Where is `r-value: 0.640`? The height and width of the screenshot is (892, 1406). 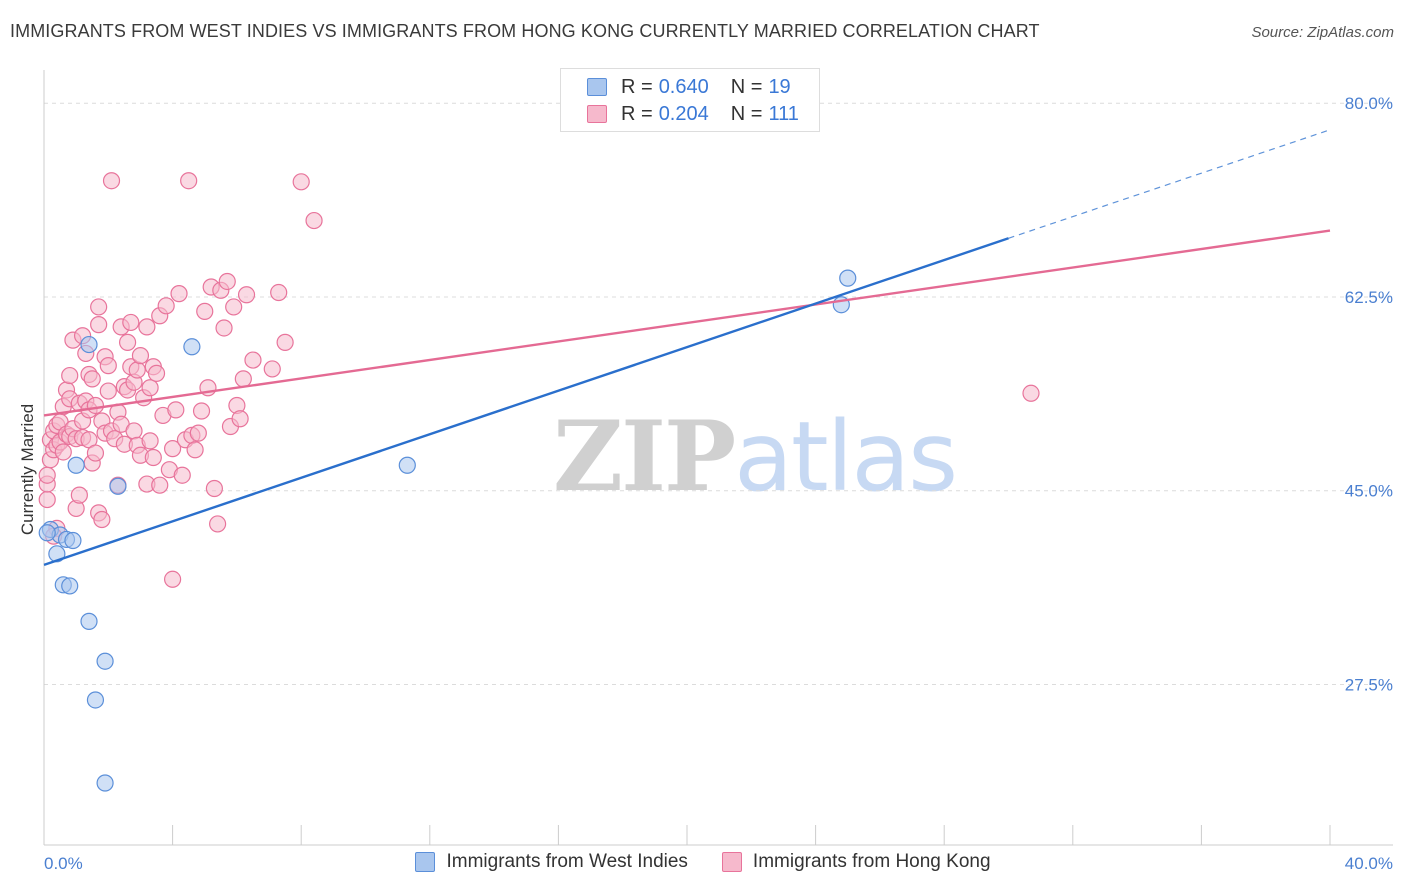 r-value: 0.640 is located at coordinates (683, 86).